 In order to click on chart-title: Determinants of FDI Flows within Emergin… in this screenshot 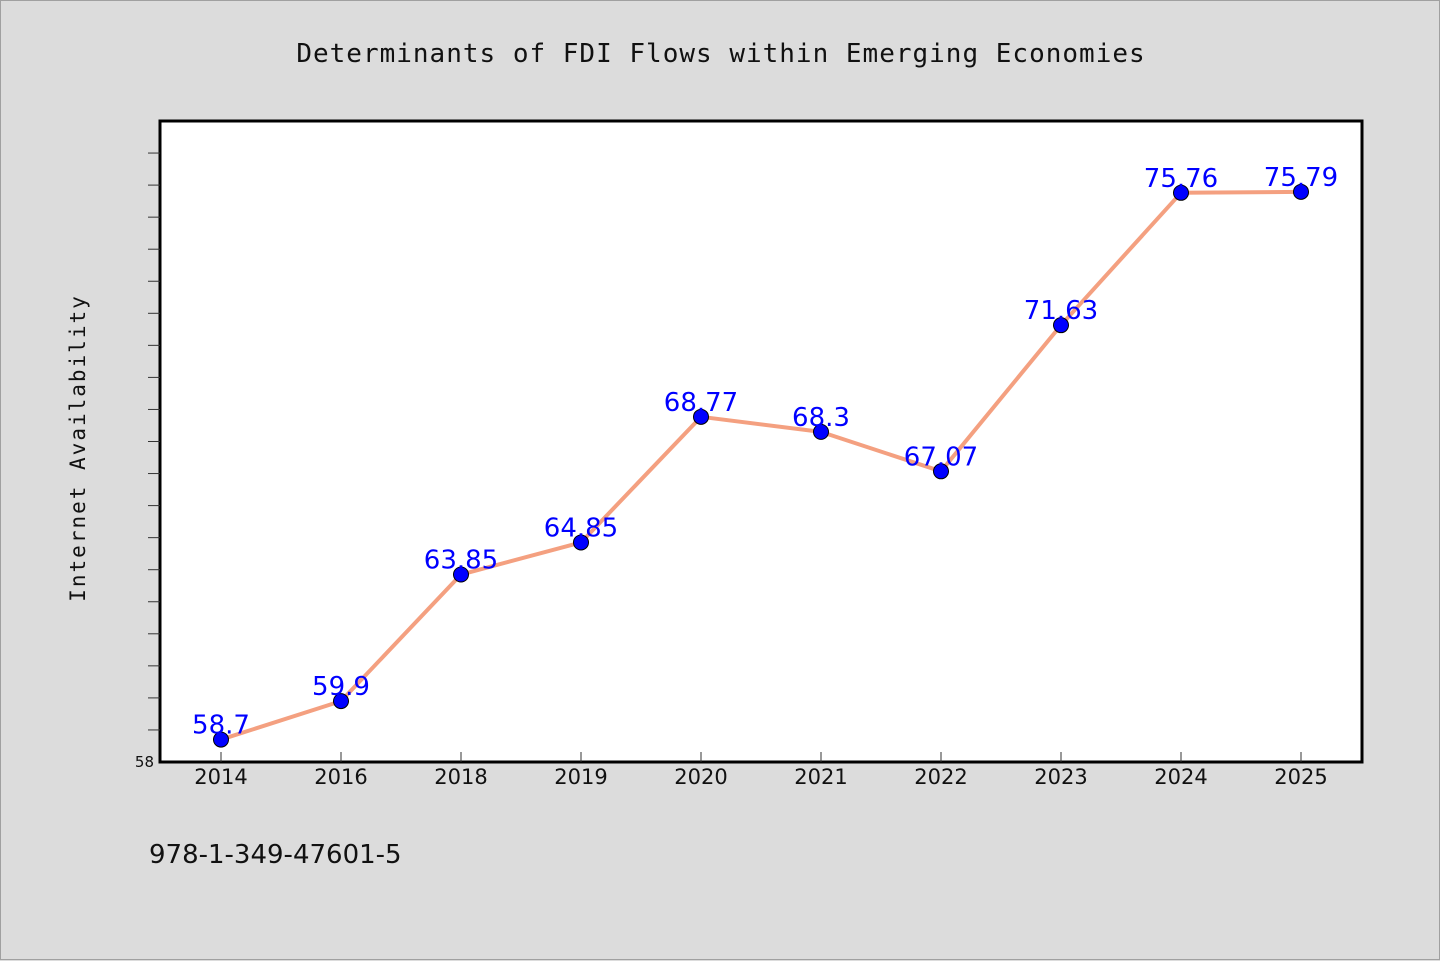, I will do `click(720, 54)`.